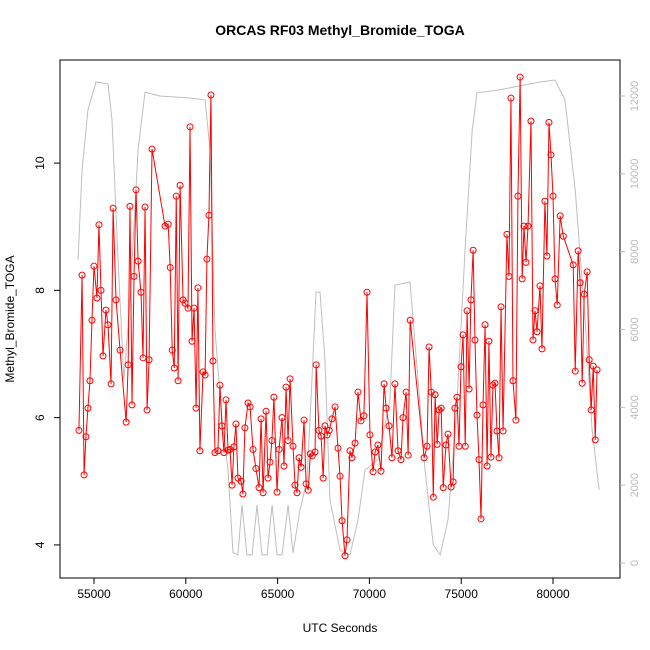 The width and height of the screenshot is (650, 650). I want to click on x-tick-label: 60000, so click(186, 594).